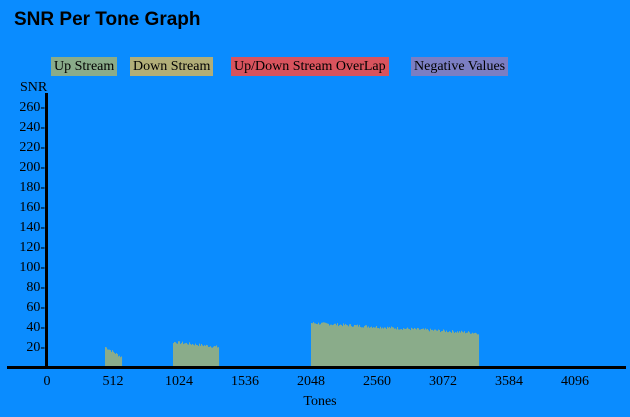  What do you see at coordinates (172, 66) in the screenshot?
I see `legend-down-stream: Down Stream` at bounding box center [172, 66].